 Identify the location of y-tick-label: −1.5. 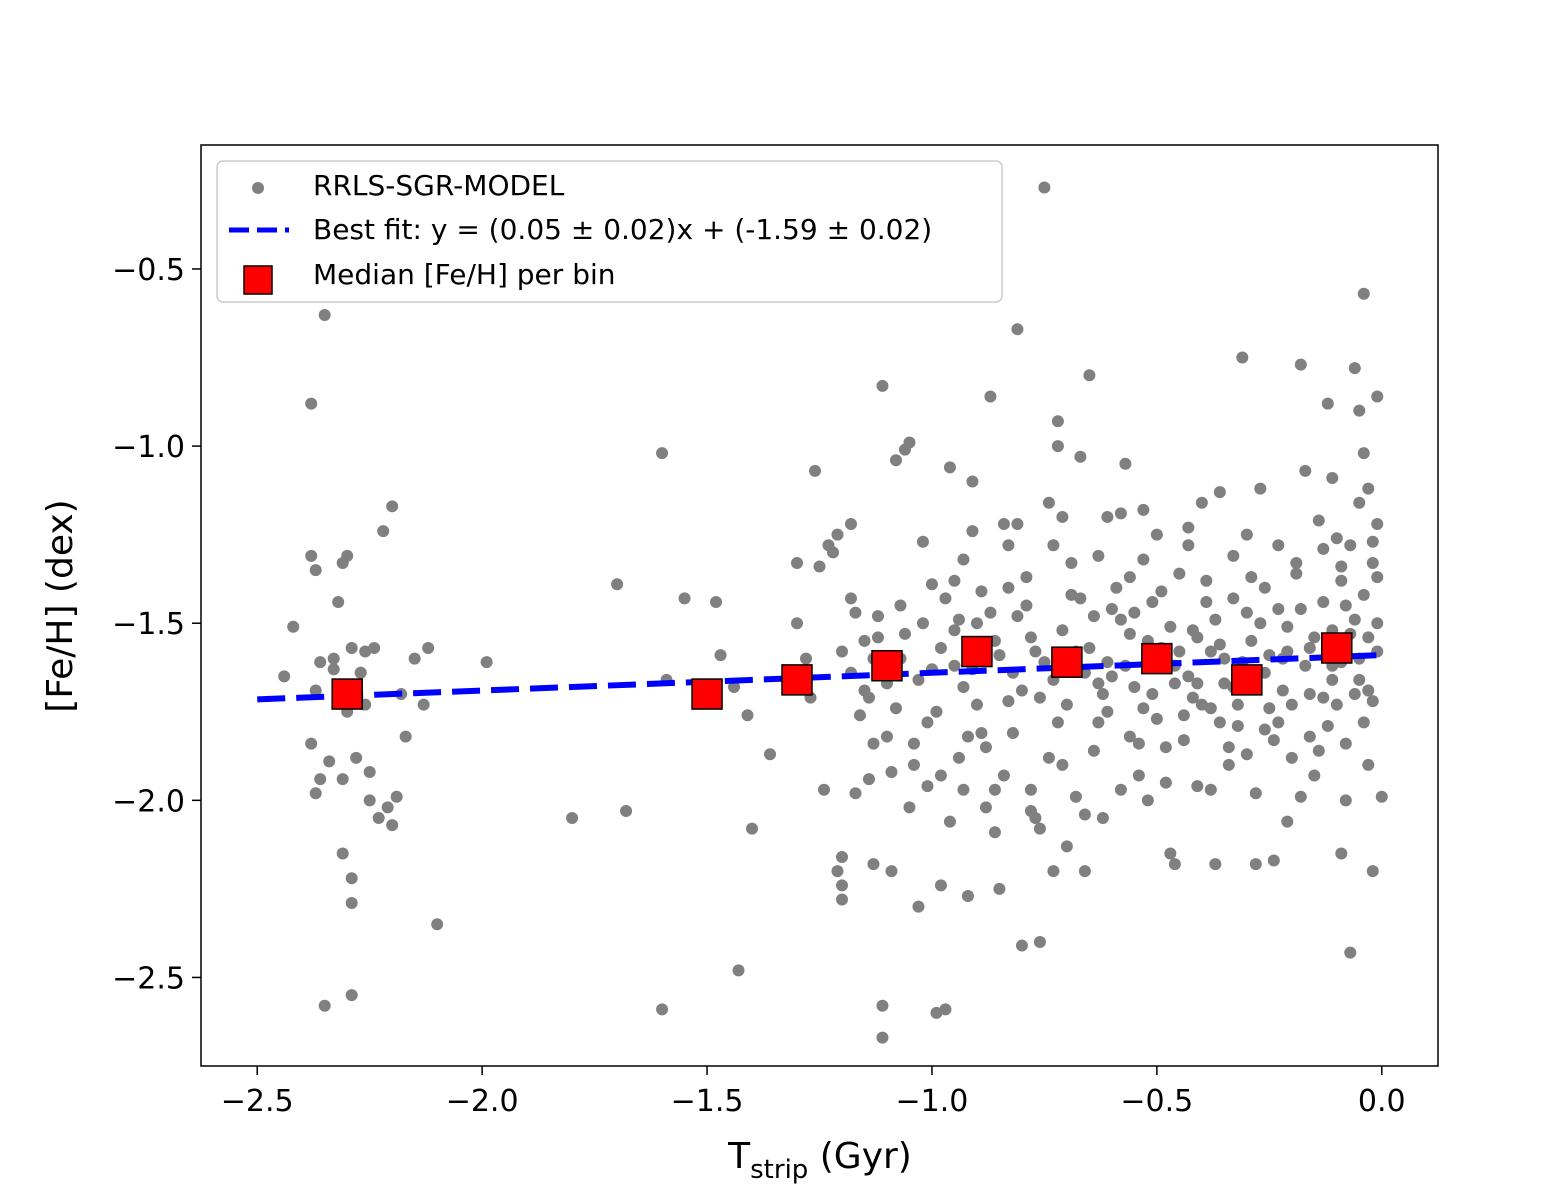
(148, 624).